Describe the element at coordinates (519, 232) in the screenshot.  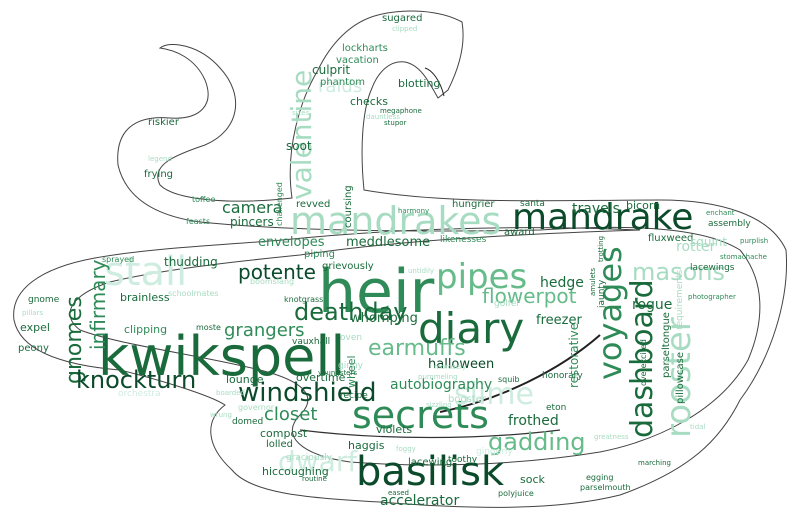
I see `word-award: award` at that location.